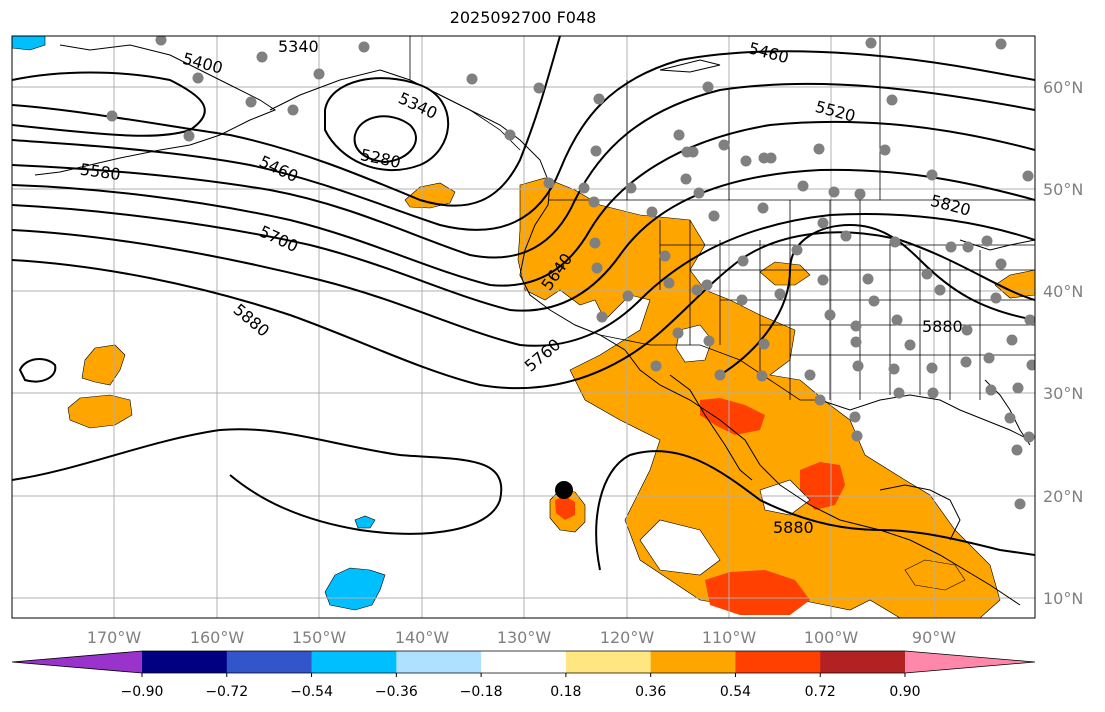 This screenshot has height=712, width=1105. I want to click on map-title: 2025092700 F048, so click(523, 17).